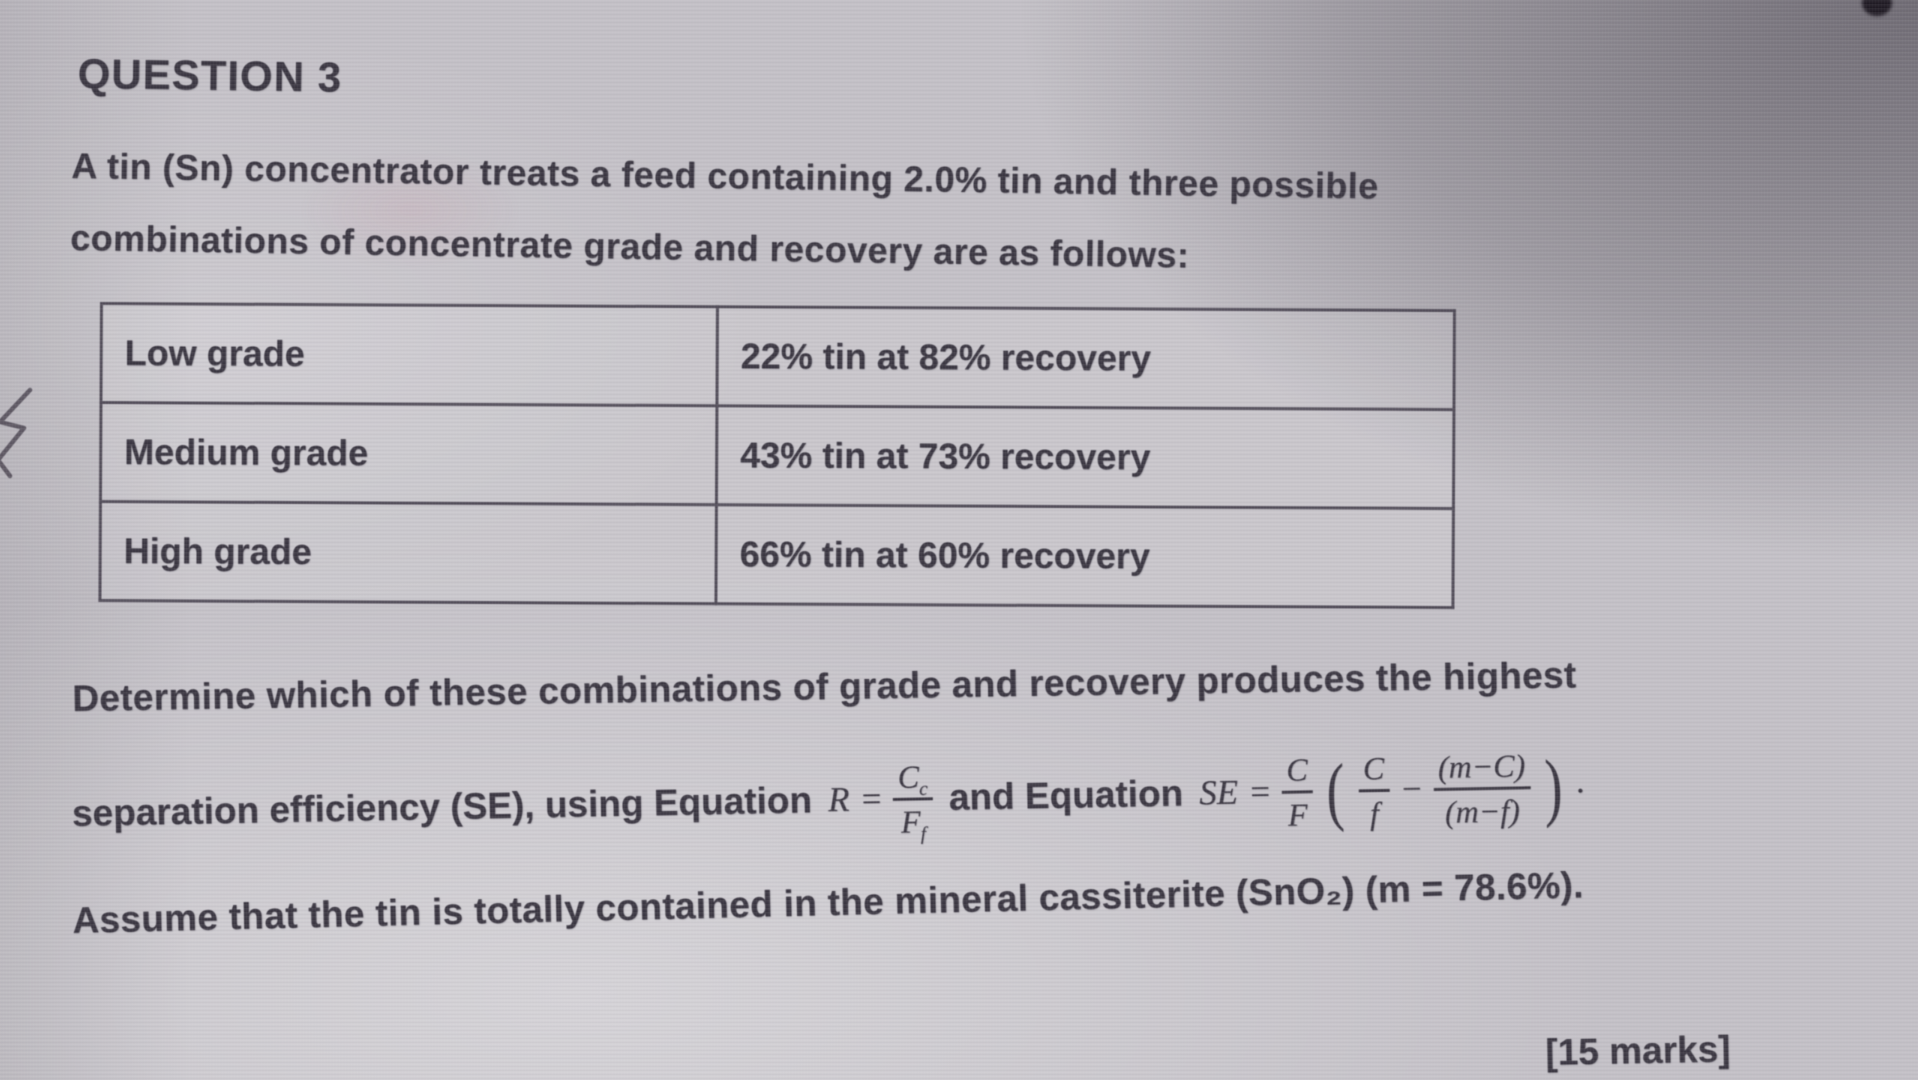  What do you see at coordinates (1336, 790) in the screenshot?
I see `eq-se-open-paren: (` at bounding box center [1336, 790].